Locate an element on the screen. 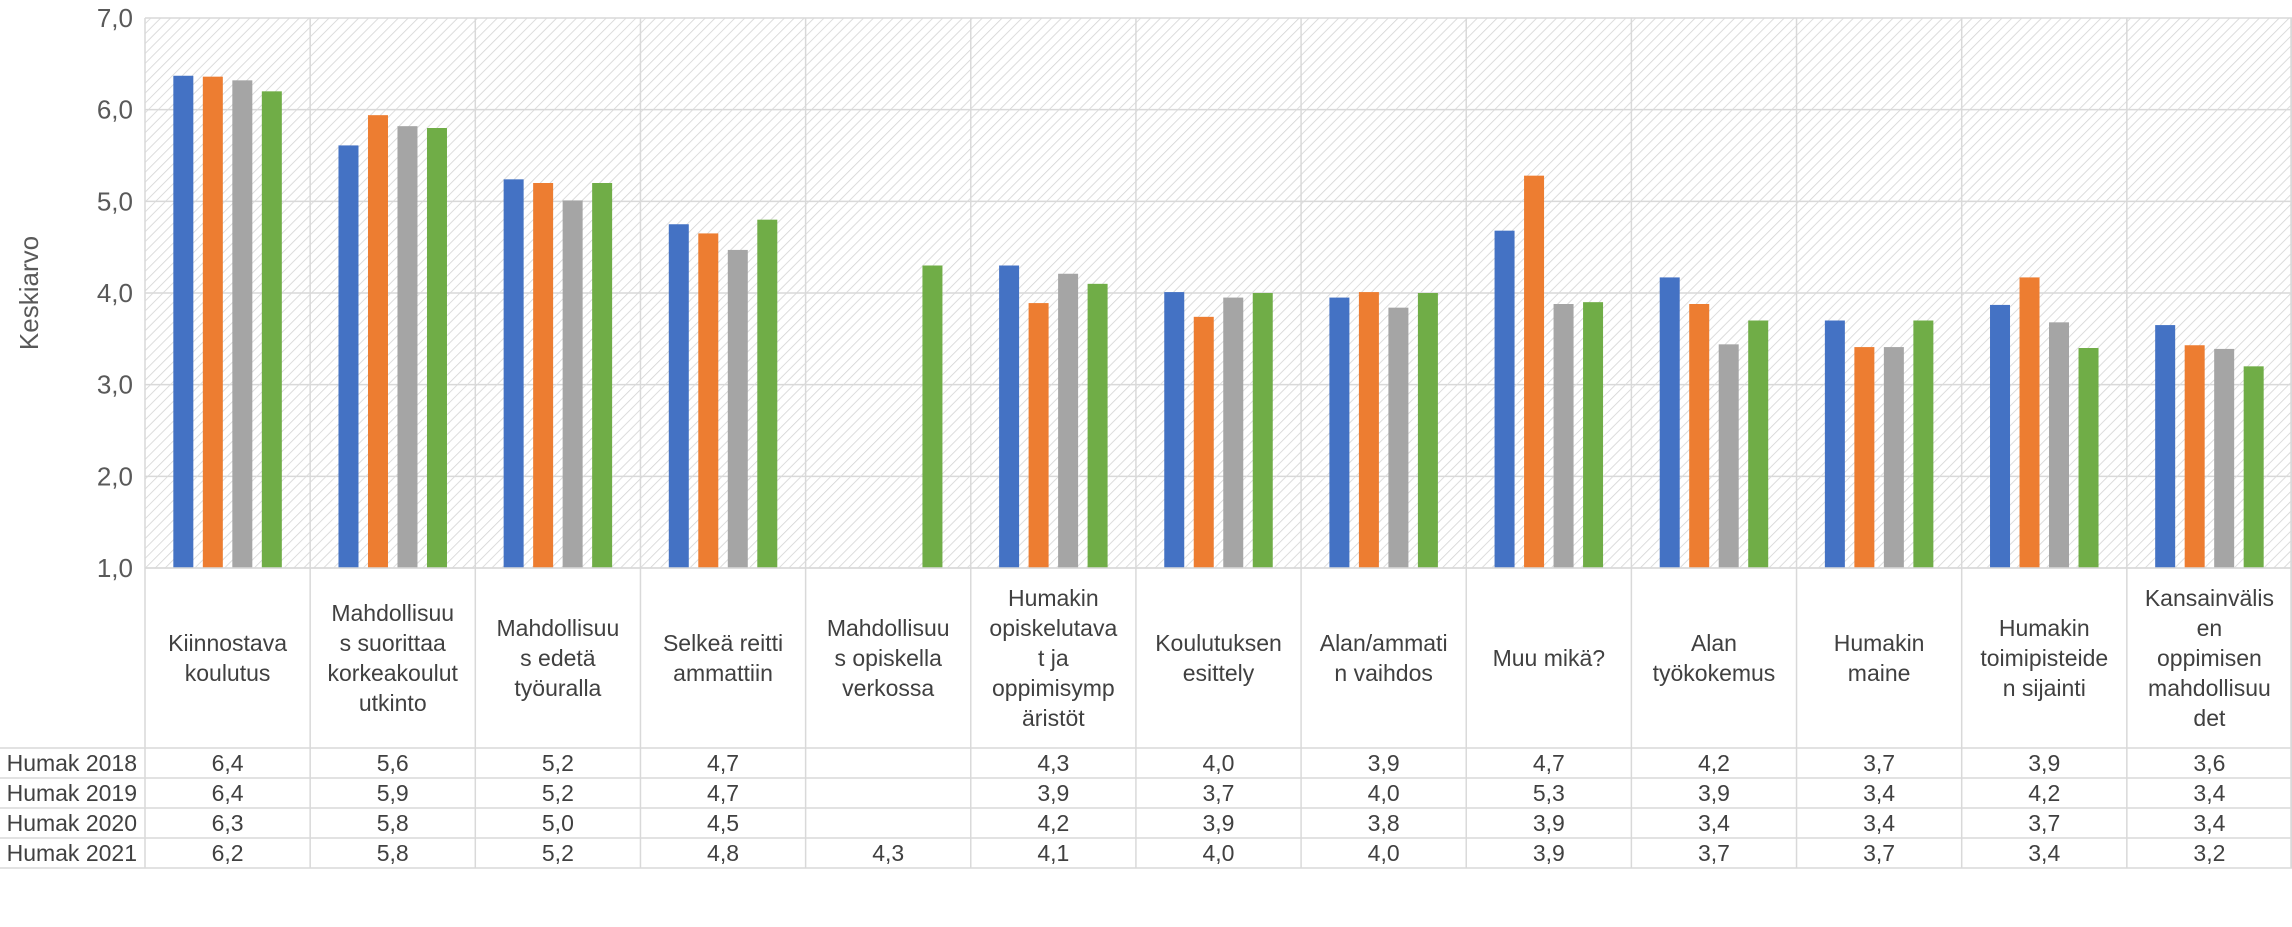 The image size is (2292, 927). data-label: 6,2 is located at coordinates (228, 853).